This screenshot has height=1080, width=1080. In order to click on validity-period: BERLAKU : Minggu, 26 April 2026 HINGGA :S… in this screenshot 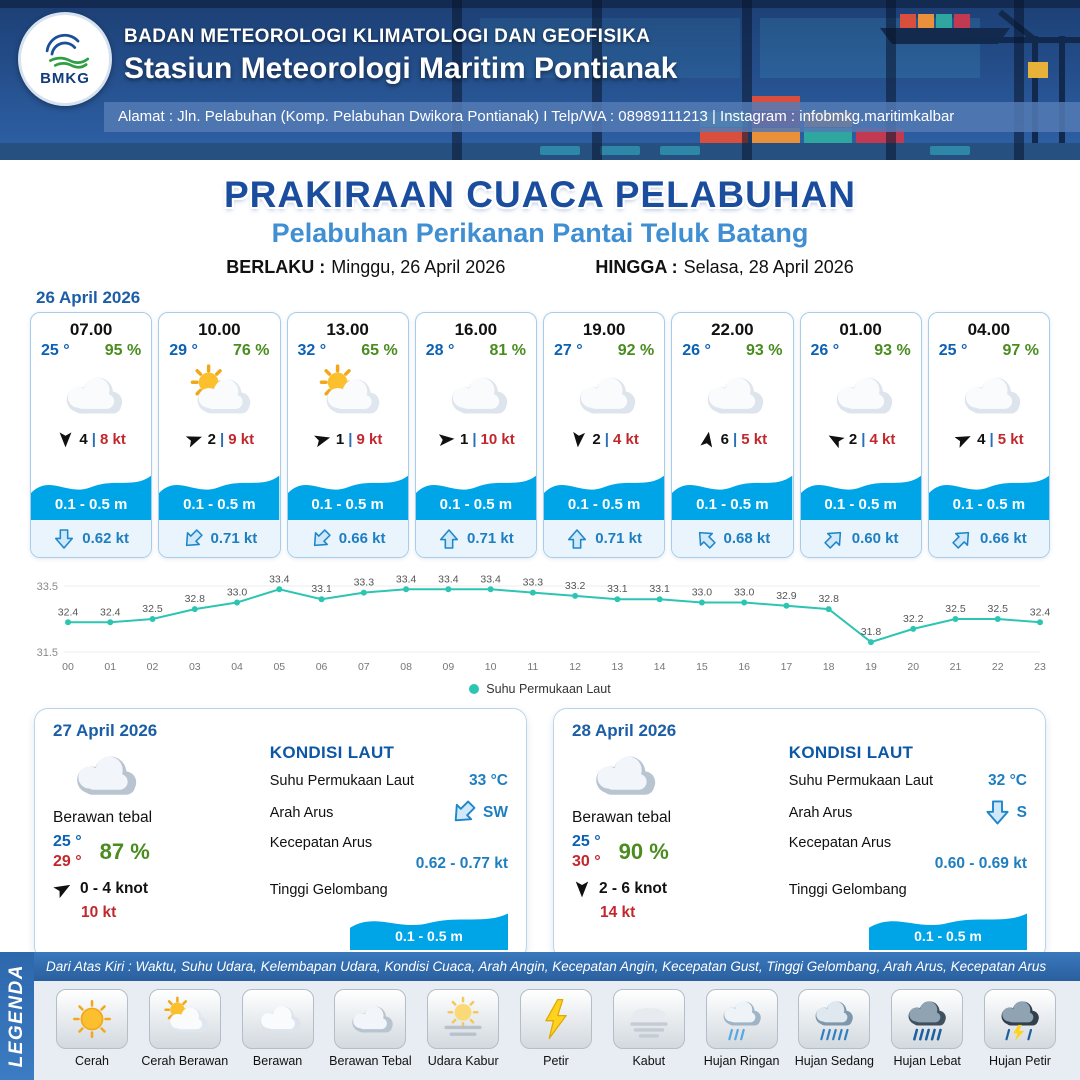, I will do `click(540, 267)`.